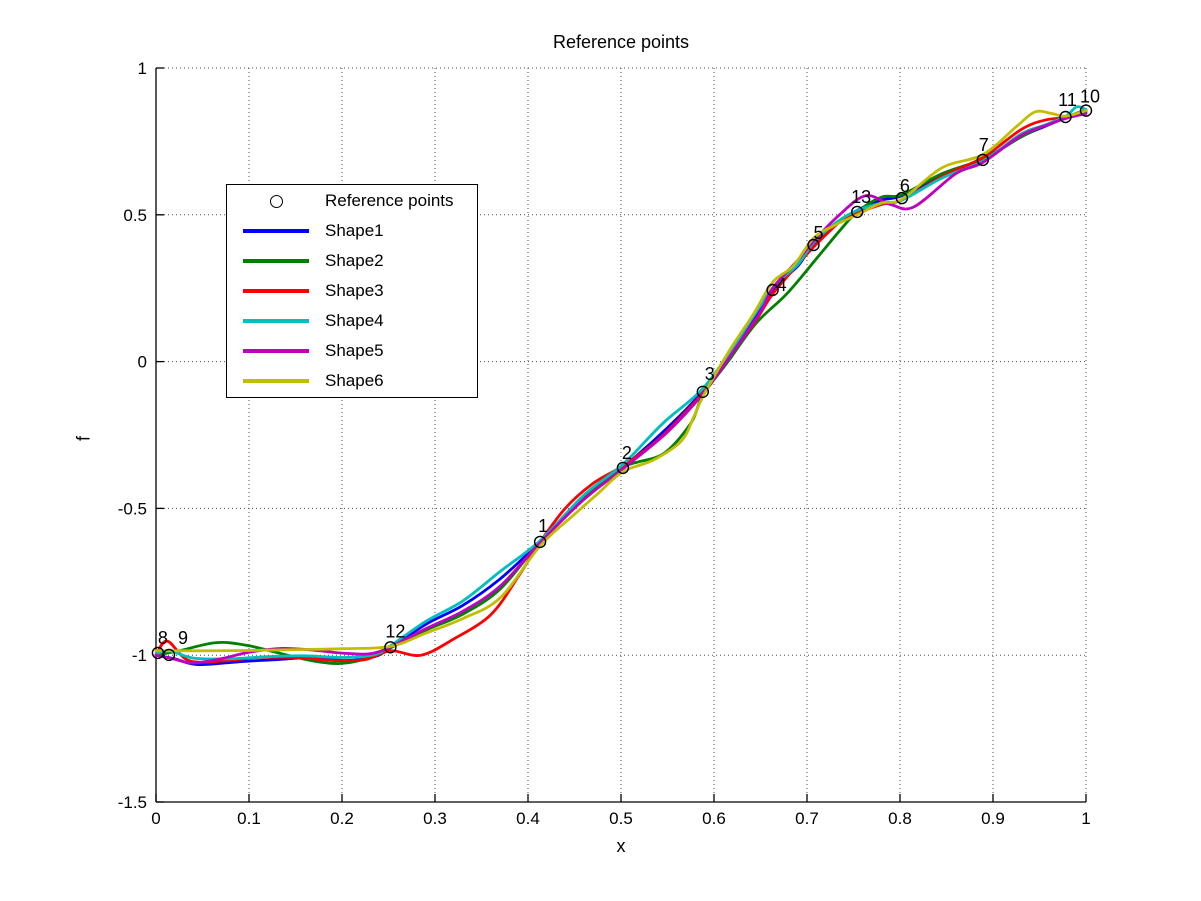 This screenshot has height=901, width=1201. I want to click on legend-item-reference-points: Reference points, so click(352, 201).